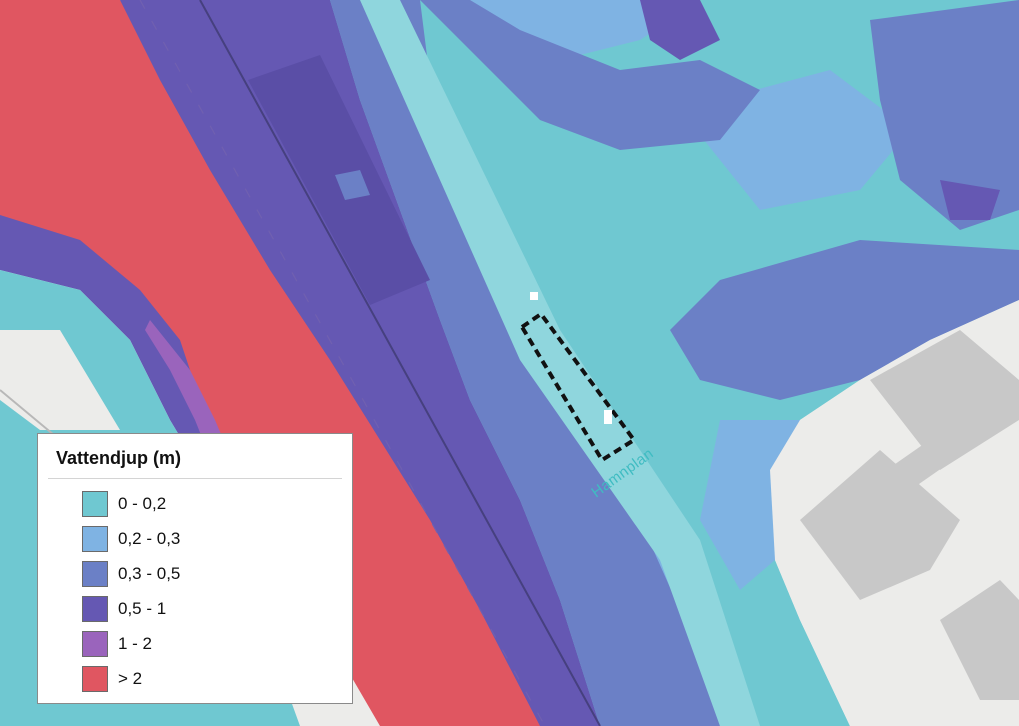  What do you see at coordinates (920, 465) in the screenshot?
I see `building-connector` at bounding box center [920, 465].